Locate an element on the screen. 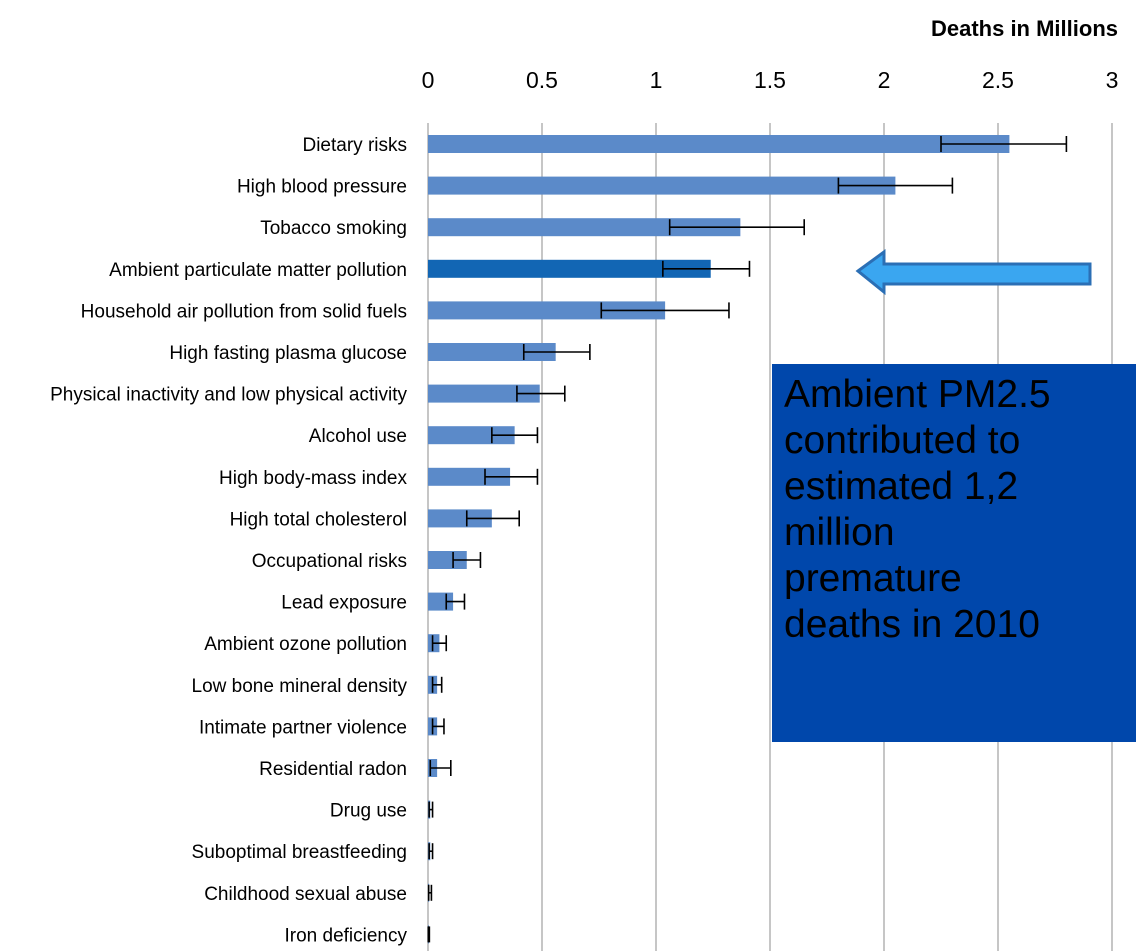 This screenshot has height=951, width=1136. category-label: Residential radon is located at coordinates (333, 769).